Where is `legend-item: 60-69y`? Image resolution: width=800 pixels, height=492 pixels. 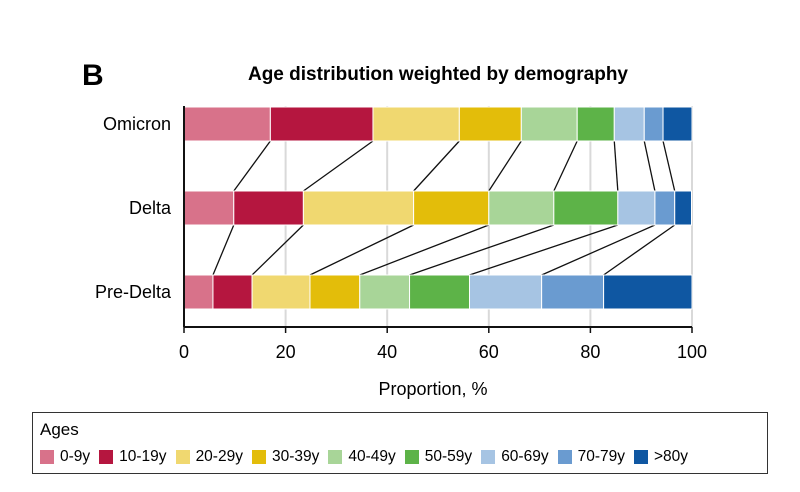
legend-item: 60-69y is located at coordinates (515, 457).